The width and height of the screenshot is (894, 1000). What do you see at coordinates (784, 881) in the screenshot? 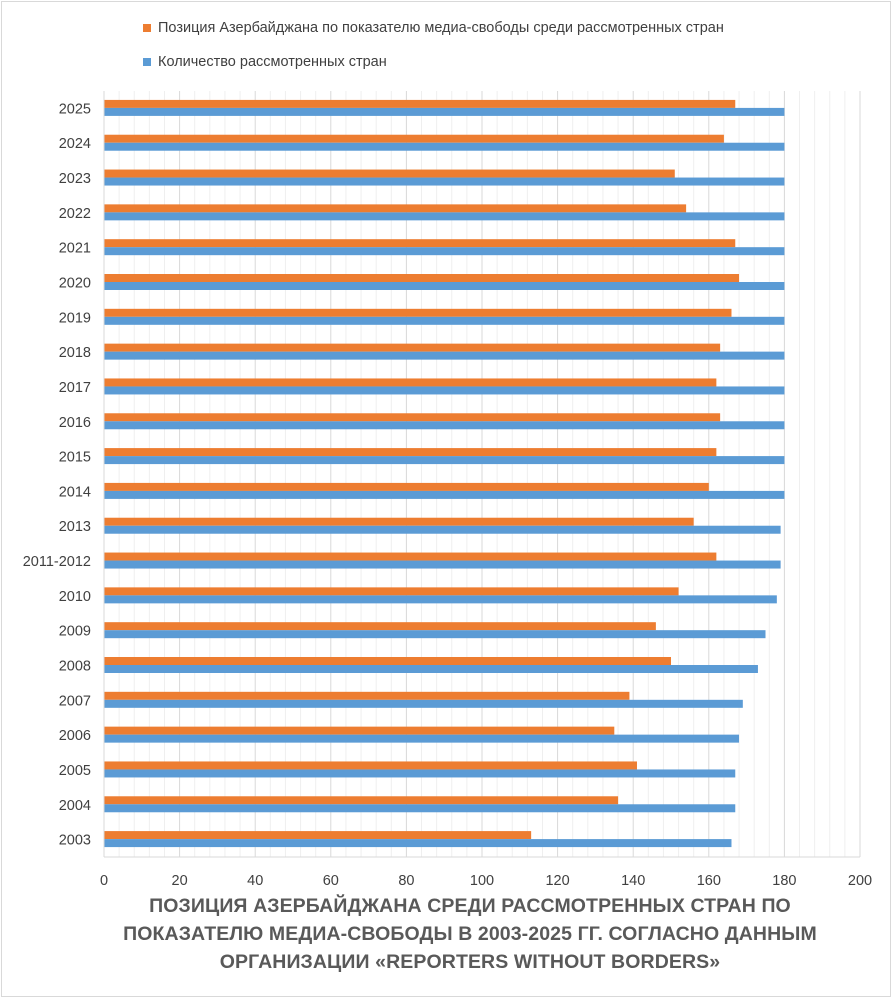
I see `x-tick-label: 180` at bounding box center [784, 881].